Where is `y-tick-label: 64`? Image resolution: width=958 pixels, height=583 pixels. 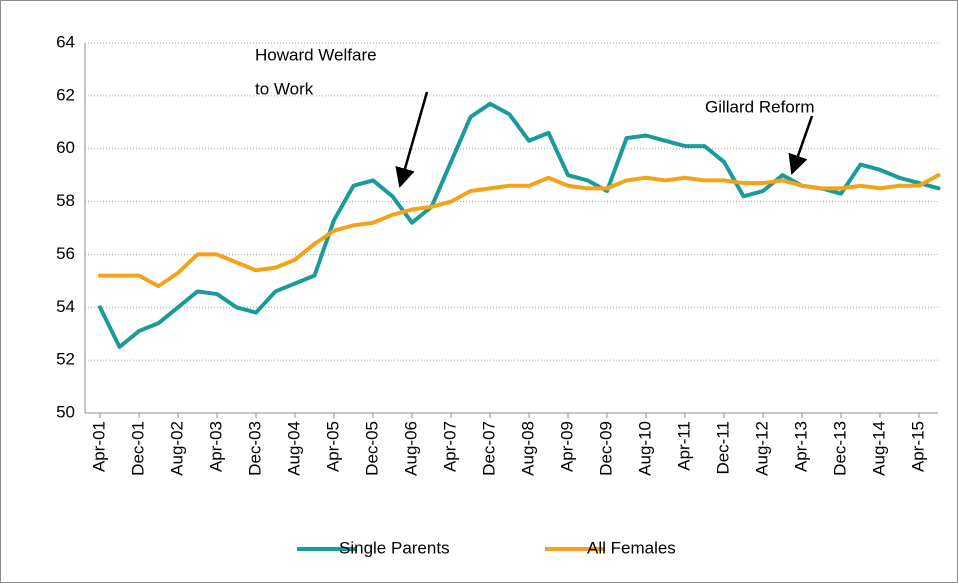 y-tick-label: 64 is located at coordinates (65, 41).